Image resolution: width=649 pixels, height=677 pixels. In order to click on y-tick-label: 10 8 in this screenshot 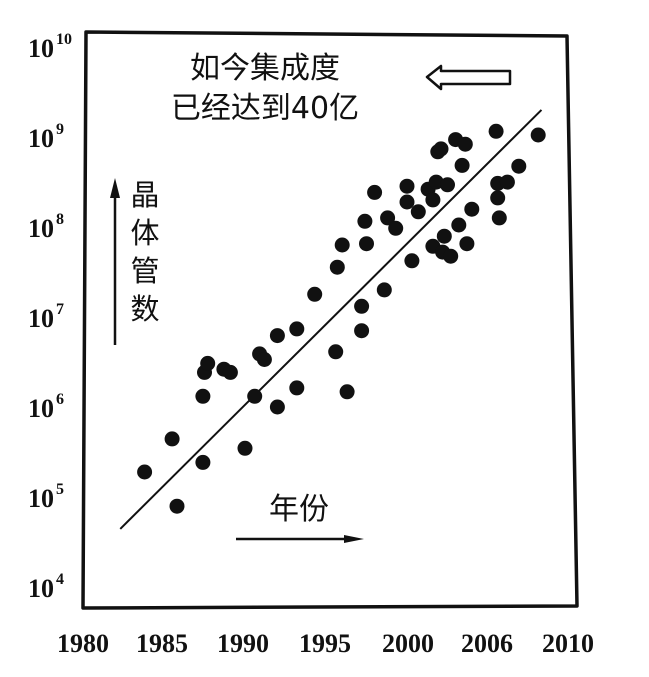, I will do `click(46, 227)`.